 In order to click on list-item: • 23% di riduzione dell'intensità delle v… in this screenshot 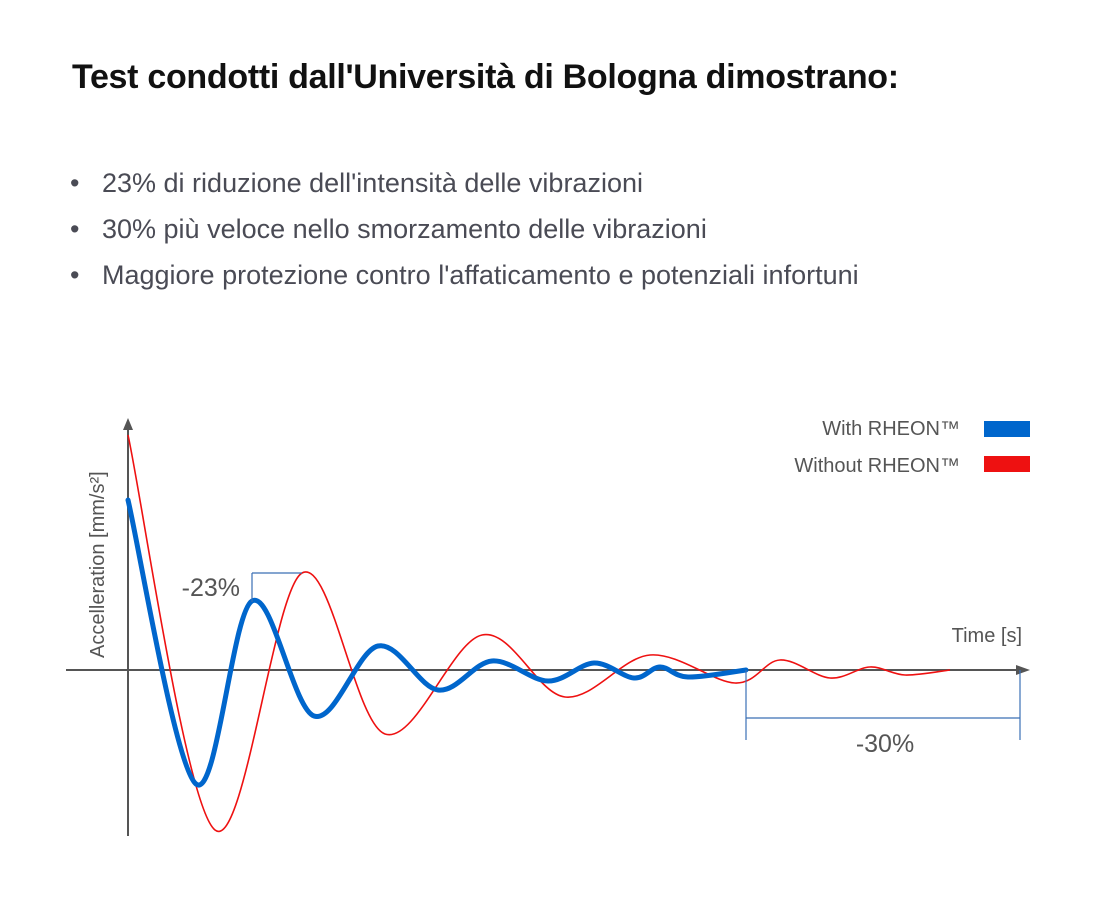, I will do `click(464, 183)`.